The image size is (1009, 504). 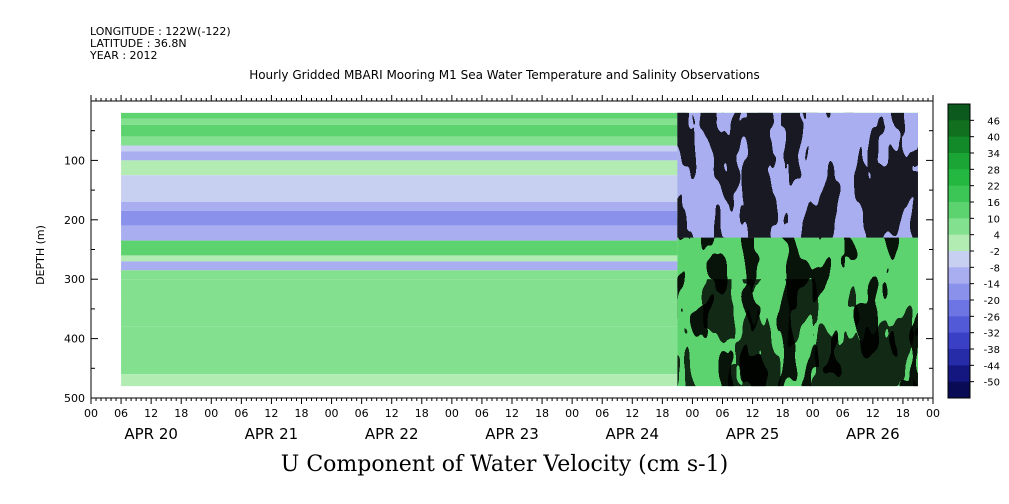 What do you see at coordinates (992, 366) in the screenshot?
I see `colorbar-label: -44` at bounding box center [992, 366].